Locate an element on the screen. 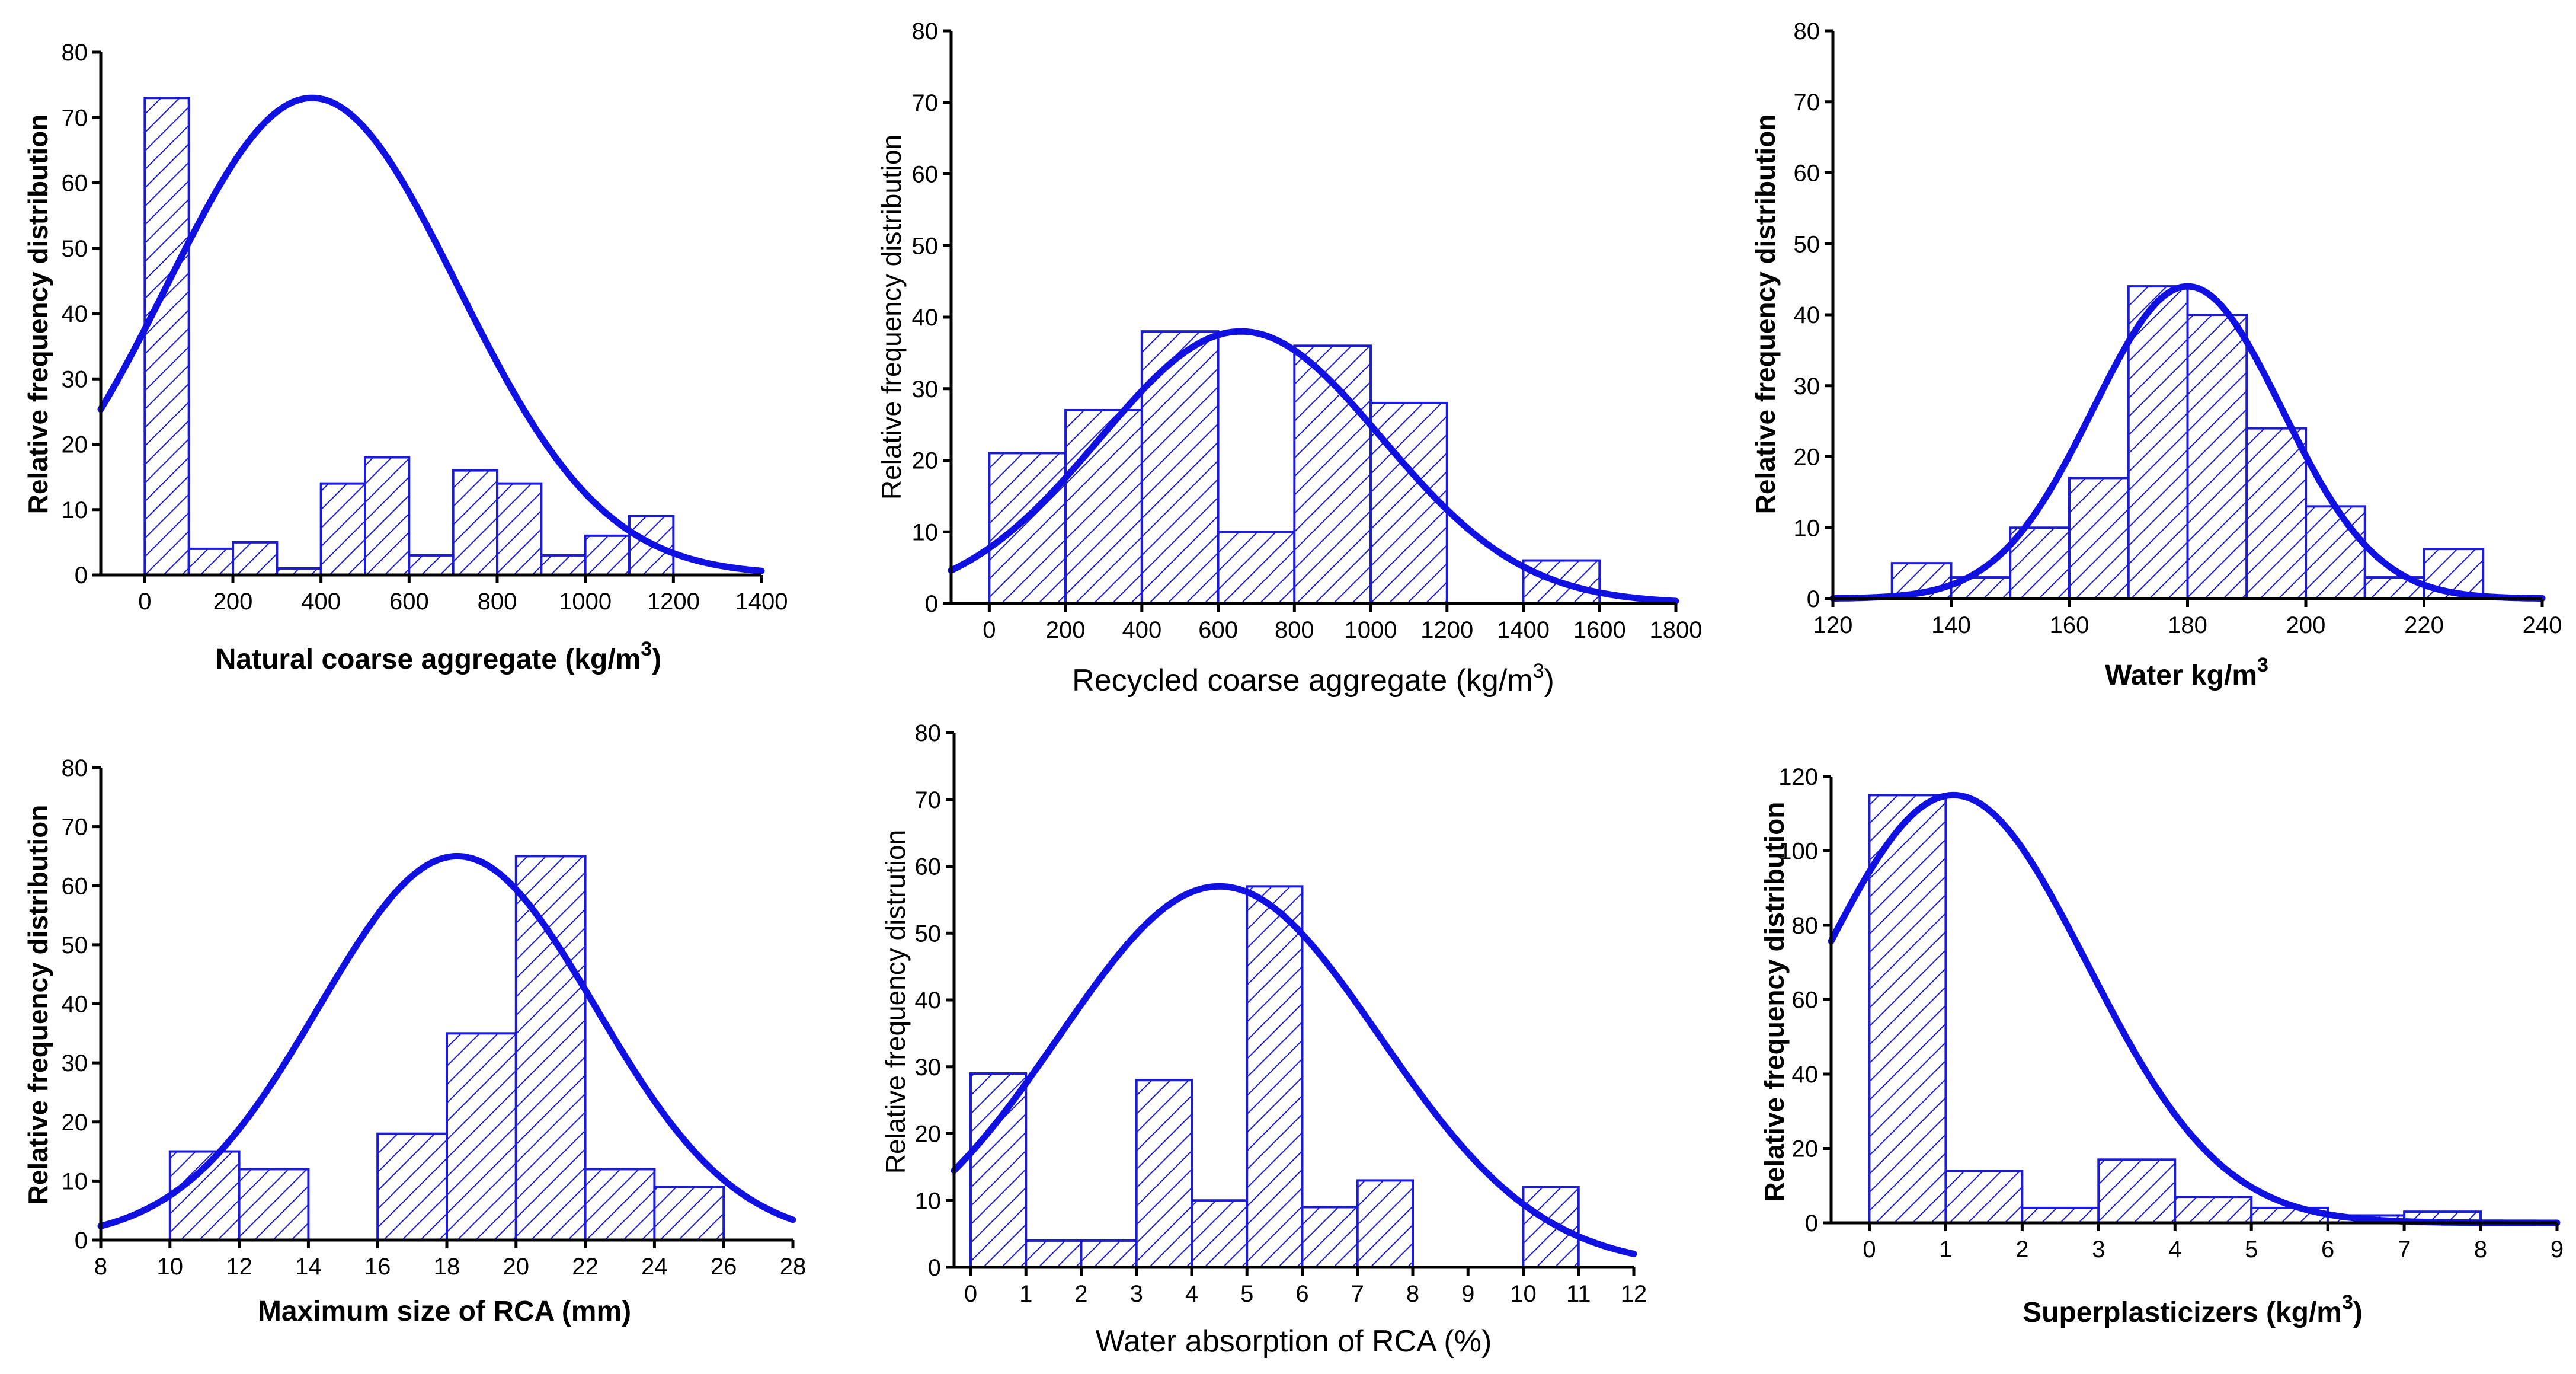 The width and height of the screenshot is (2576, 1374). x-tick-label: 5 is located at coordinates (1246, 1294).